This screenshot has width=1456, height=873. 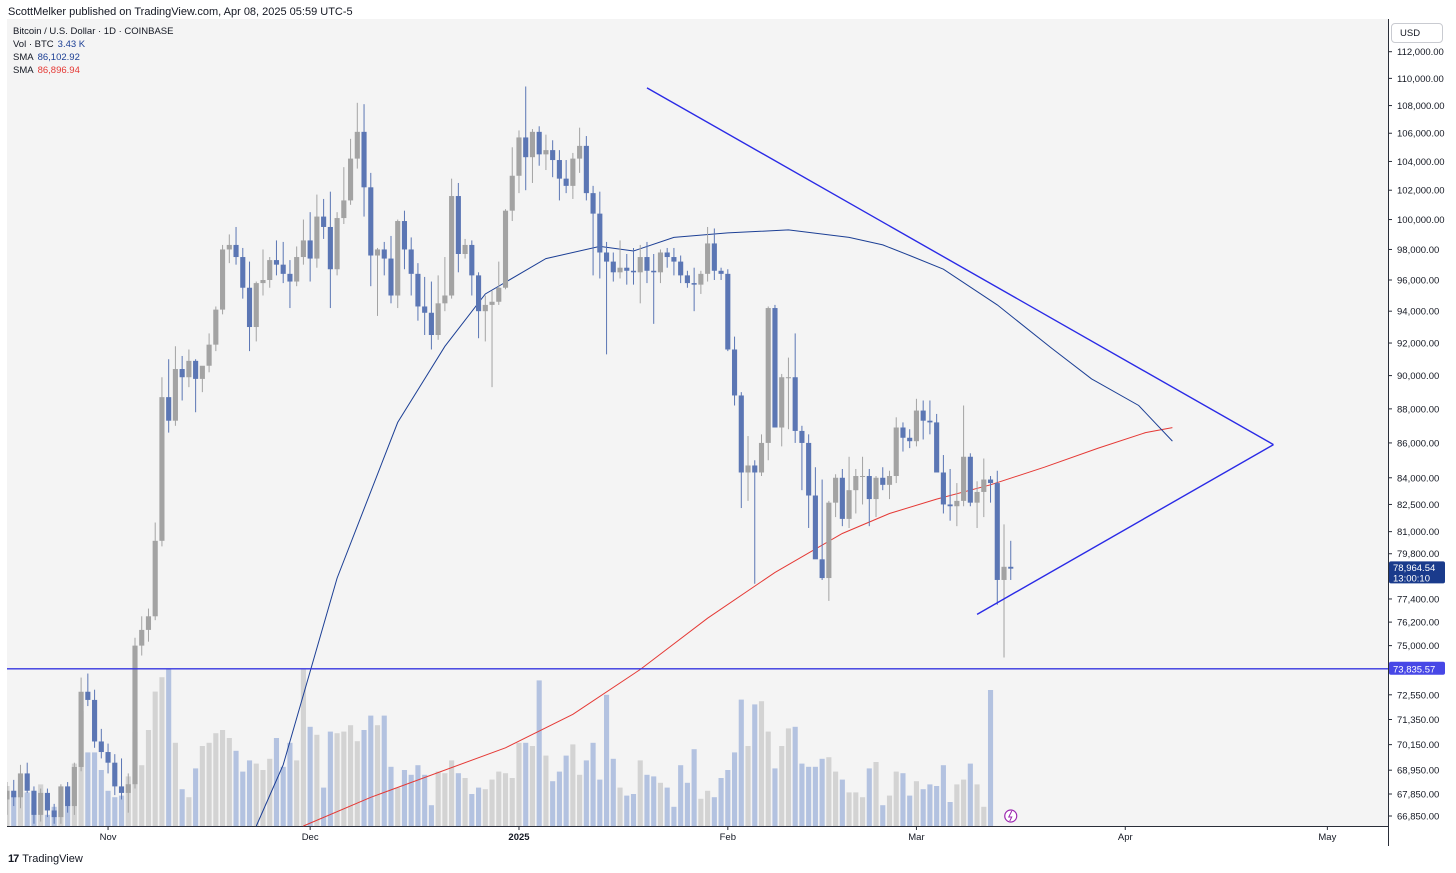 I want to click on legend-volume-value: 3.43 K, so click(x=71, y=44).